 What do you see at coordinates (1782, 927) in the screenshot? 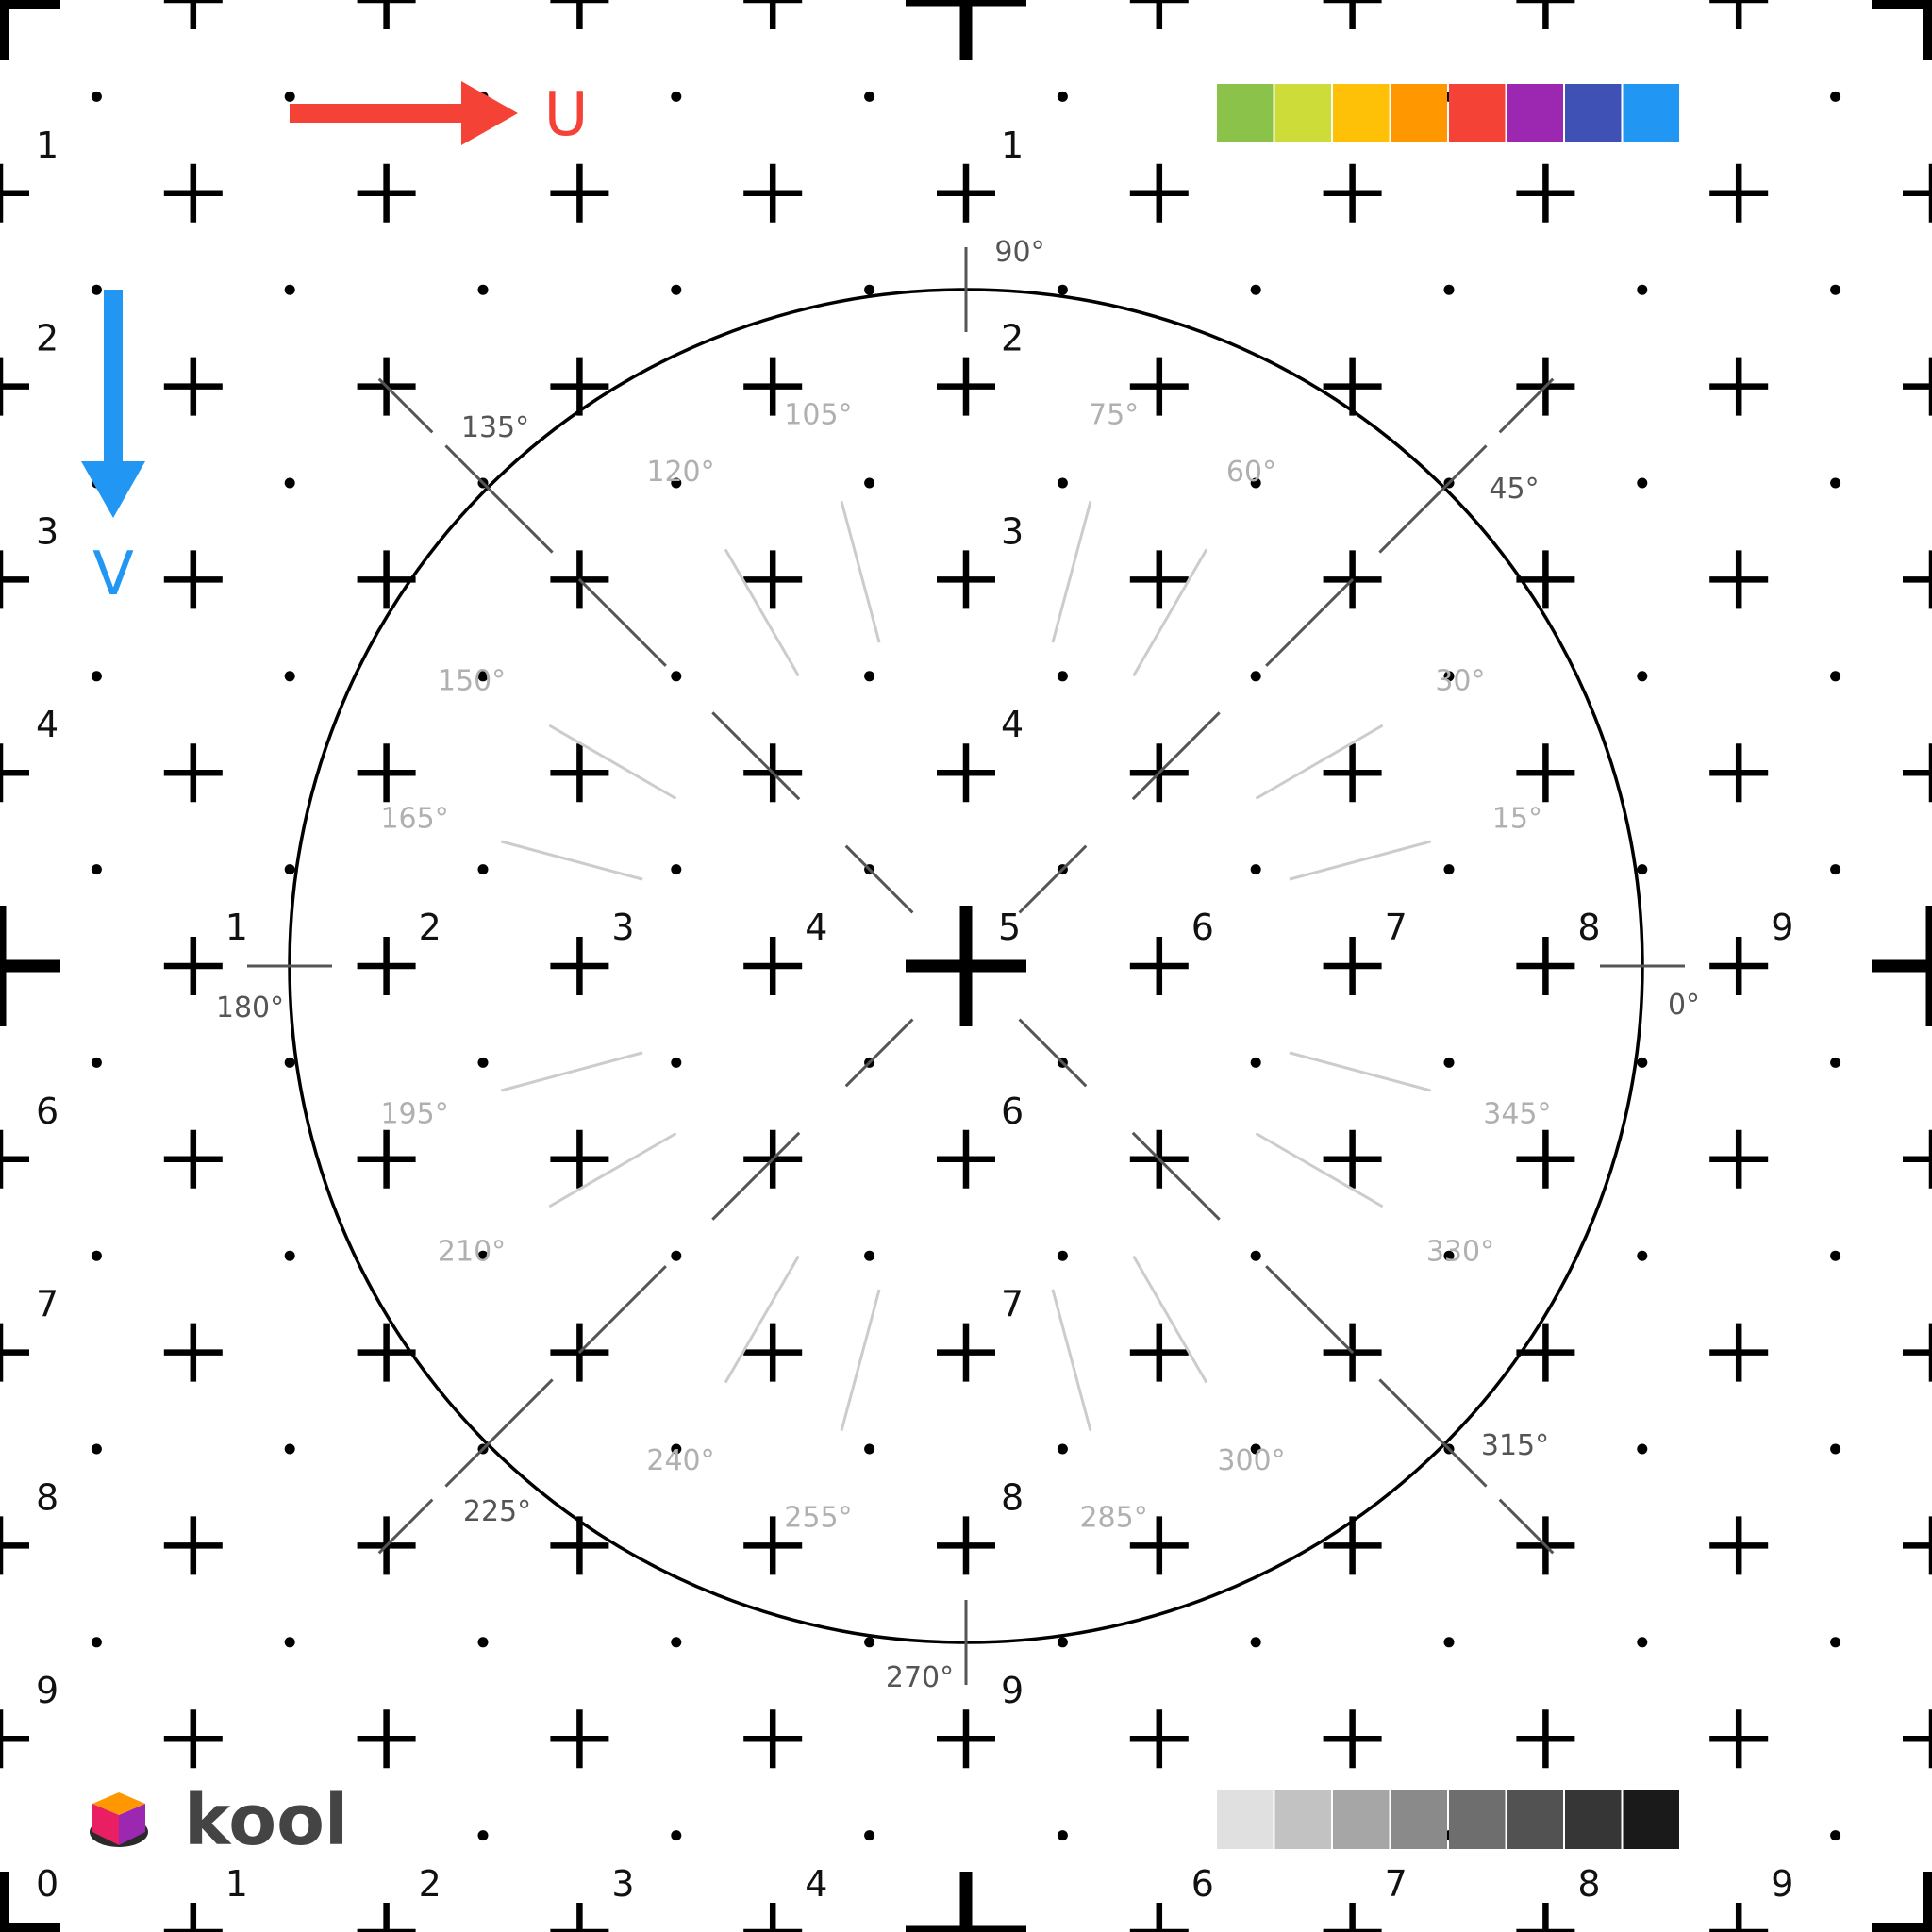
I see `center-row-label: 9` at bounding box center [1782, 927].